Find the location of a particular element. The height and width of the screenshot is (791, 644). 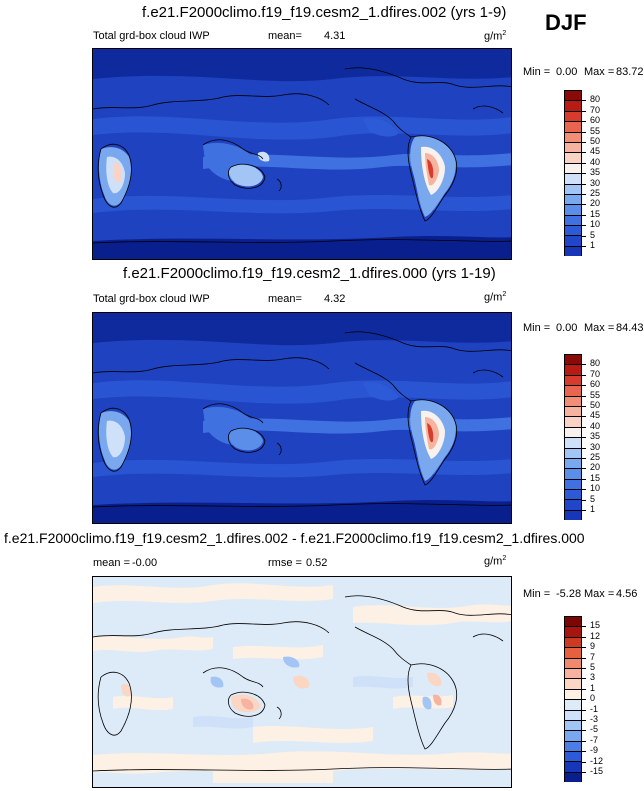

colorbar-label: 12 is located at coordinates (595, 635).